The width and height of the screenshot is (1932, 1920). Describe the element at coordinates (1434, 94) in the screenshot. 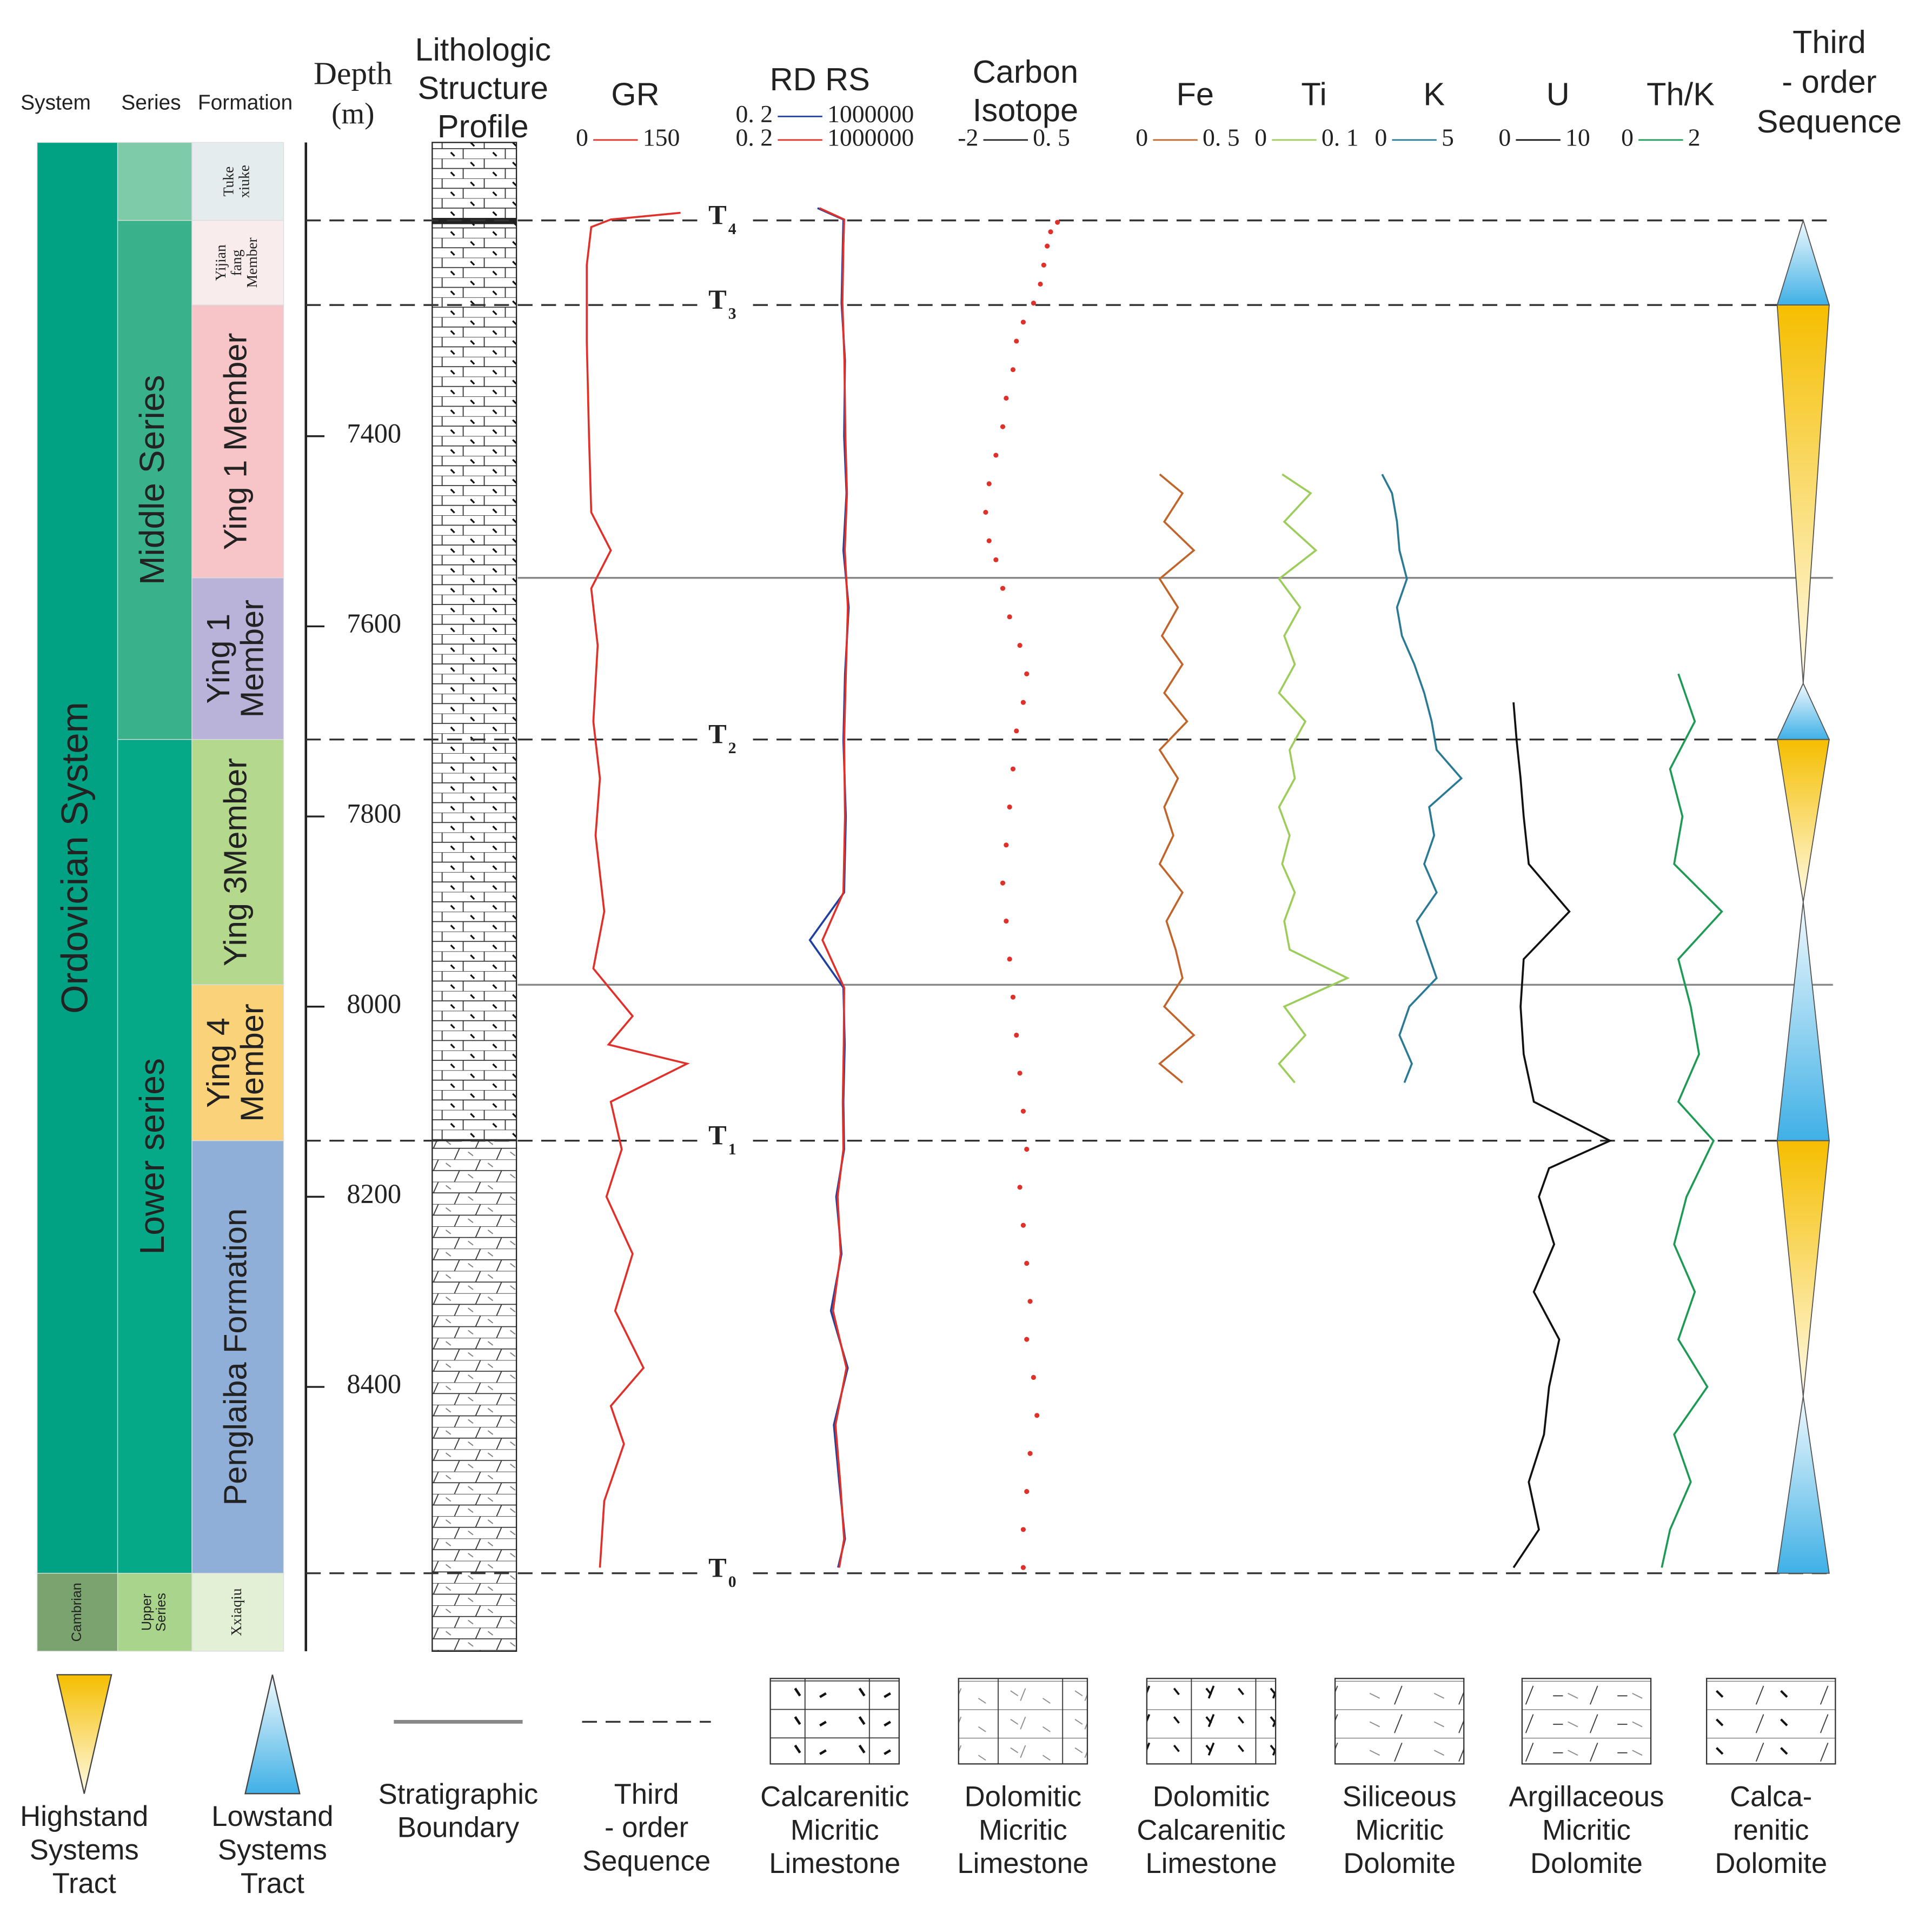

I see `track-title: K` at that location.